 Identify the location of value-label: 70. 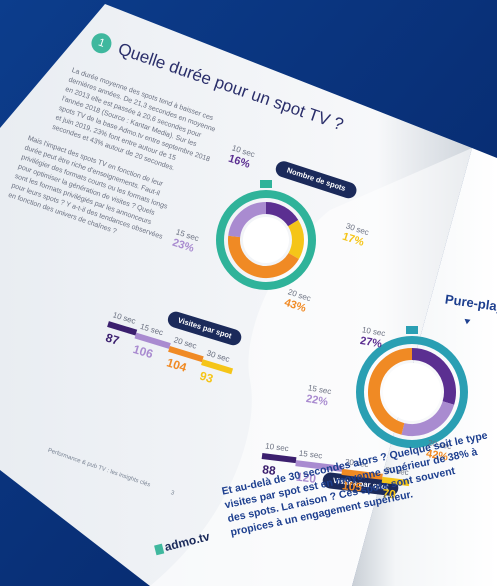
(389, 494).